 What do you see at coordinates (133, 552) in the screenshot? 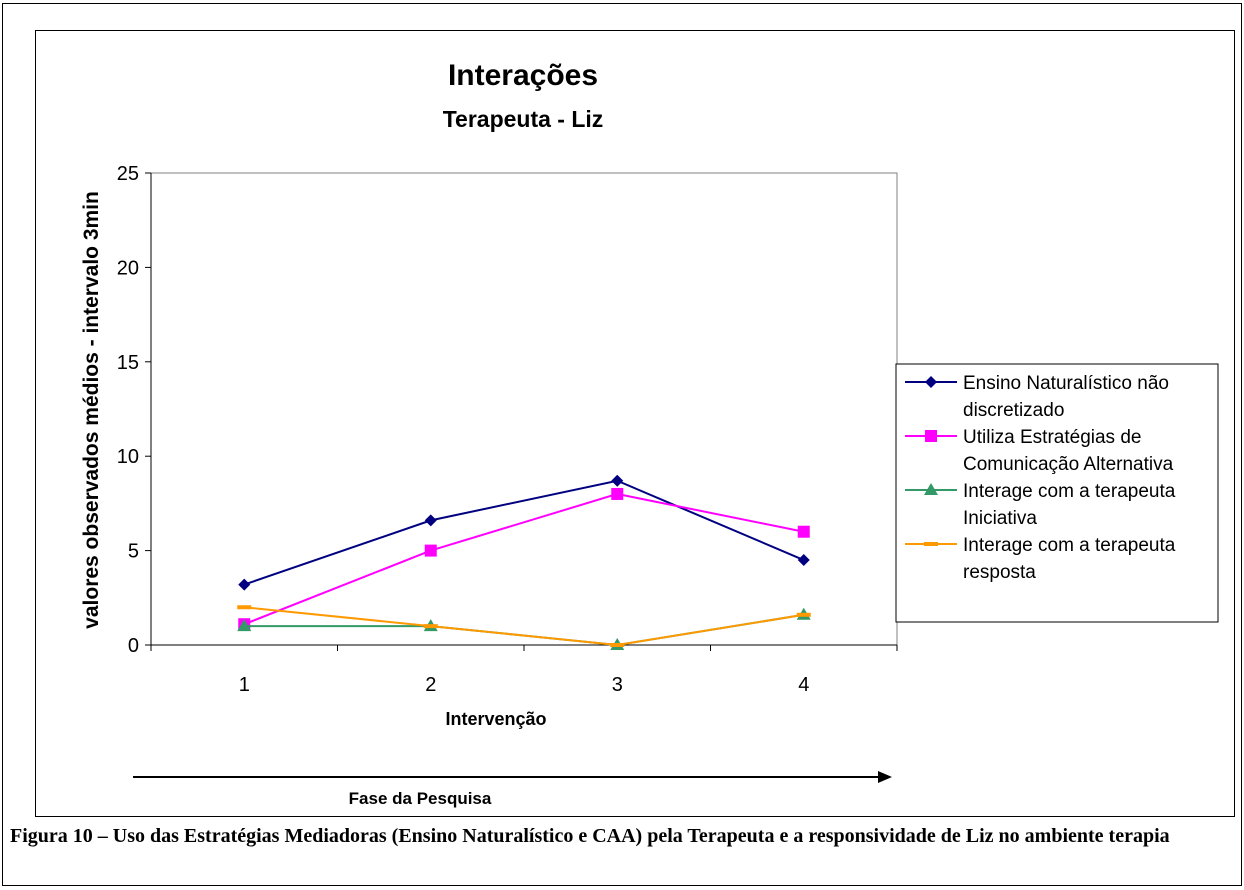
I see `y-tick-label: 5` at bounding box center [133, 552].